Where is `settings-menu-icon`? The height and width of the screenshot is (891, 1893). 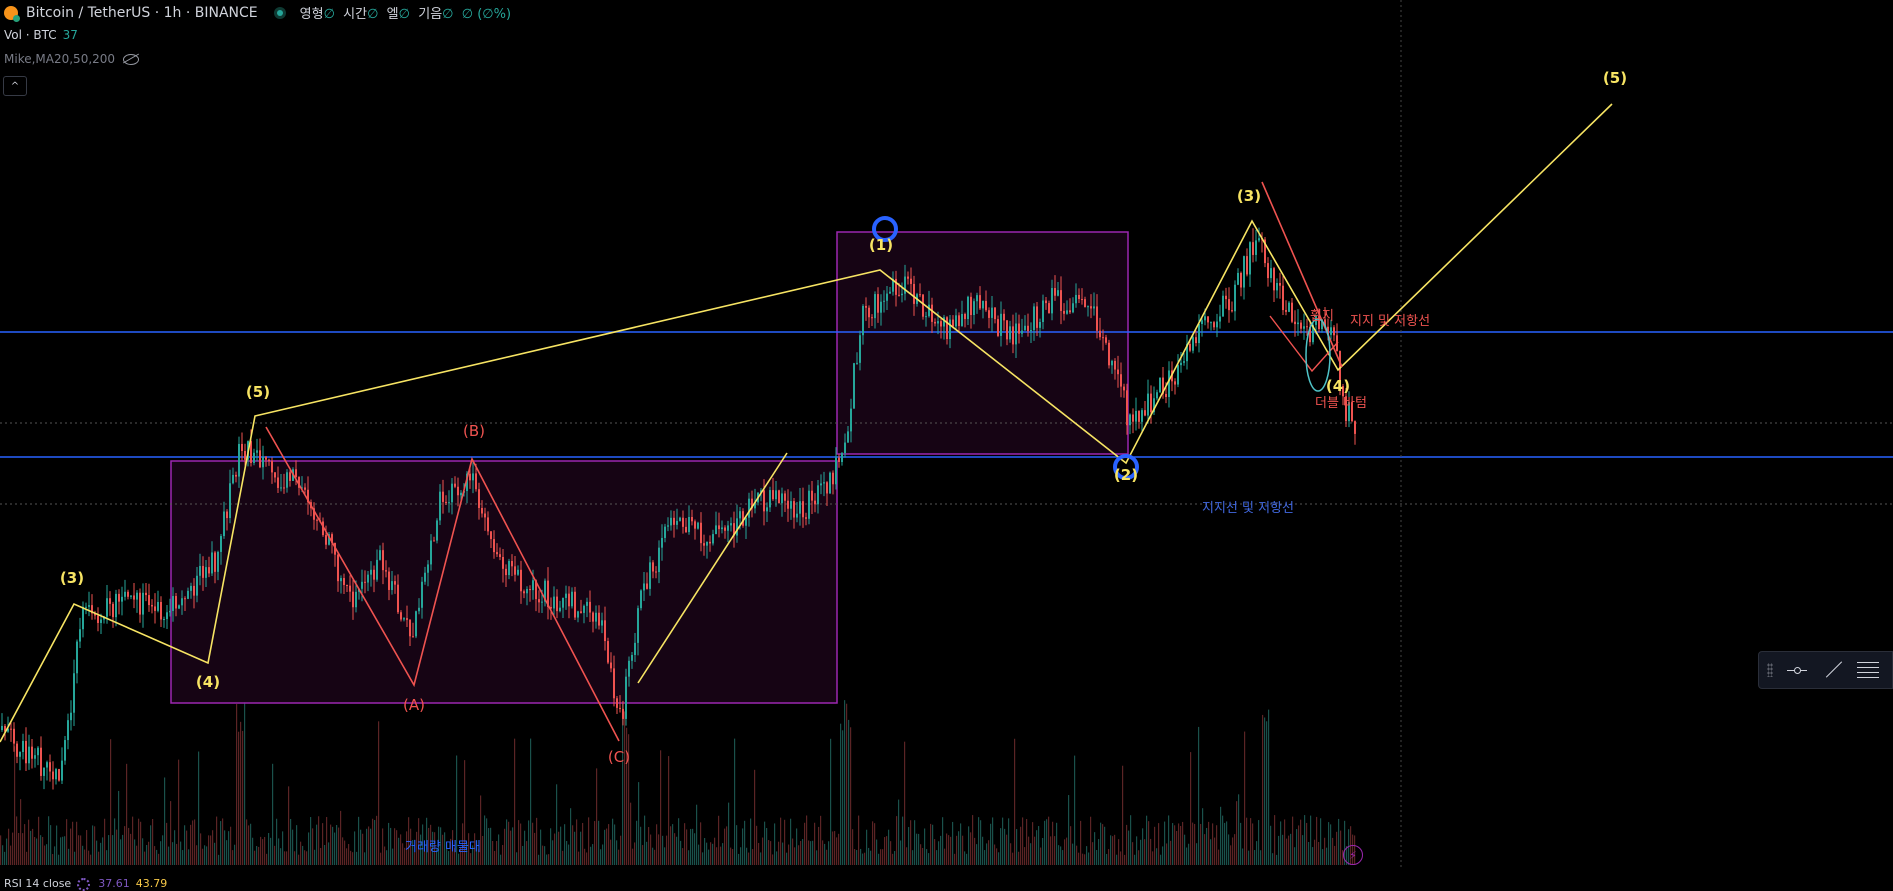
settings-menu-icon is located at coordinates (1868, 670).